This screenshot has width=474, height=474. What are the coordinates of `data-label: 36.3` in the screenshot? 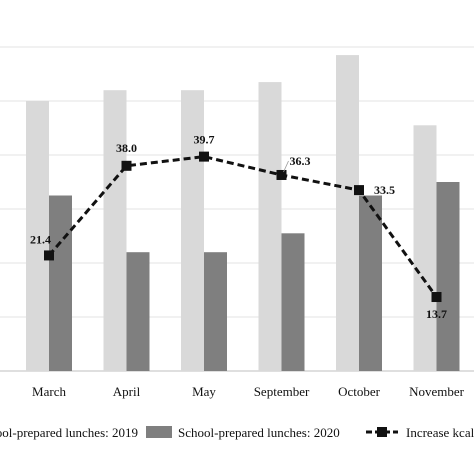 It's located at (300, 161).